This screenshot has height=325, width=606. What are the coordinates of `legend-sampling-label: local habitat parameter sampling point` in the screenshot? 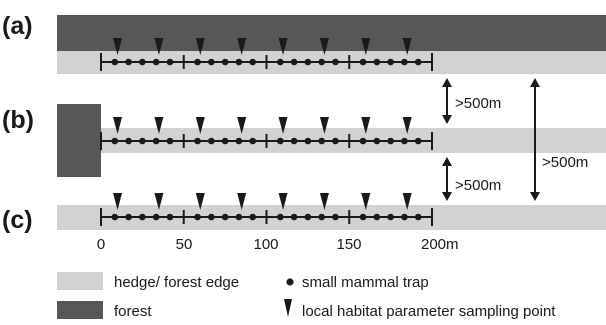 It's located at (429, 311).